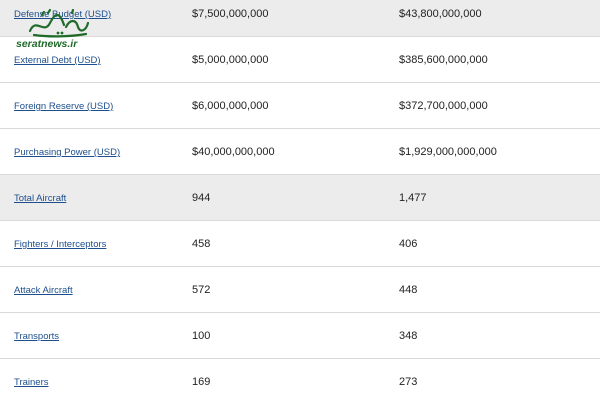 Image resolution: width=600 pixels, height=400 pixels. Describe the element at coordinates (64, 106) in the screenshot. I see `row-label-link: Foreign Reserve (USD)` at that location.